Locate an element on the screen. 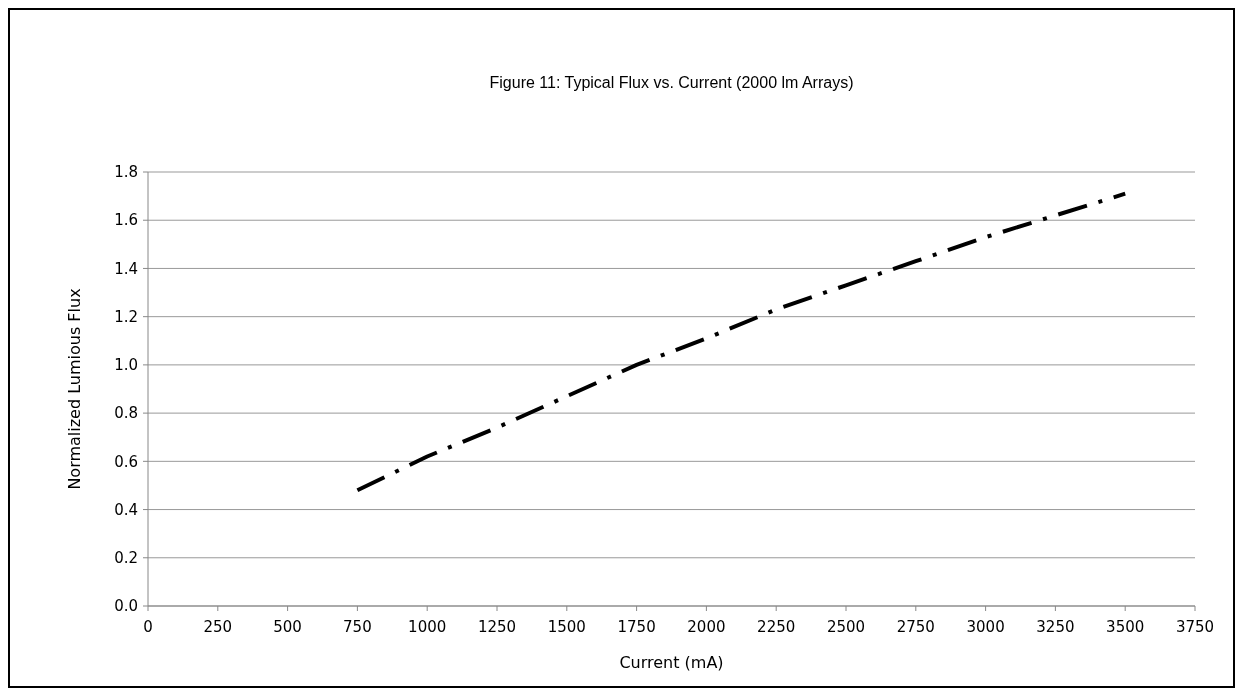 The height and width of the screenshot is (700, 1243). x-tick-label: 3000 is located at coordinates (985, 627).